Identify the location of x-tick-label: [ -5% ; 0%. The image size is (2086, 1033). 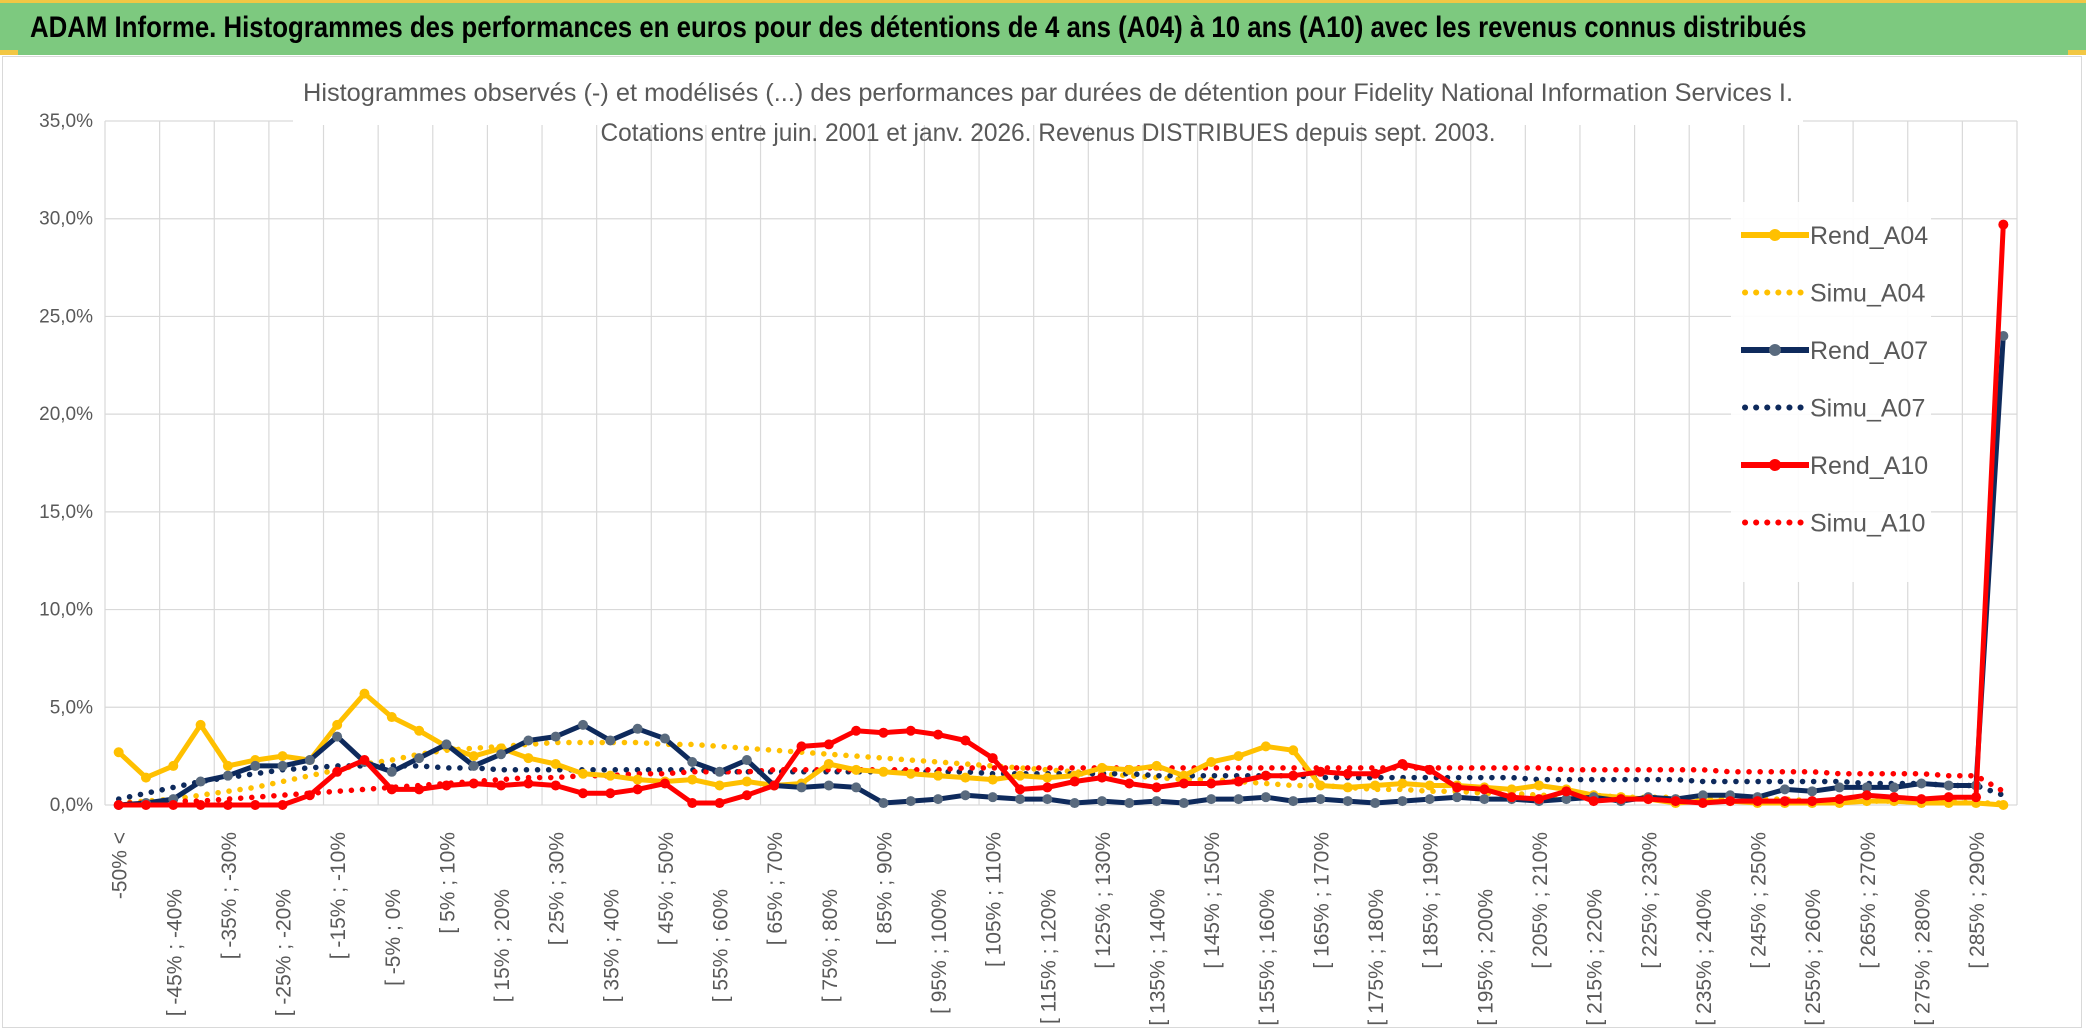
(393, 937).